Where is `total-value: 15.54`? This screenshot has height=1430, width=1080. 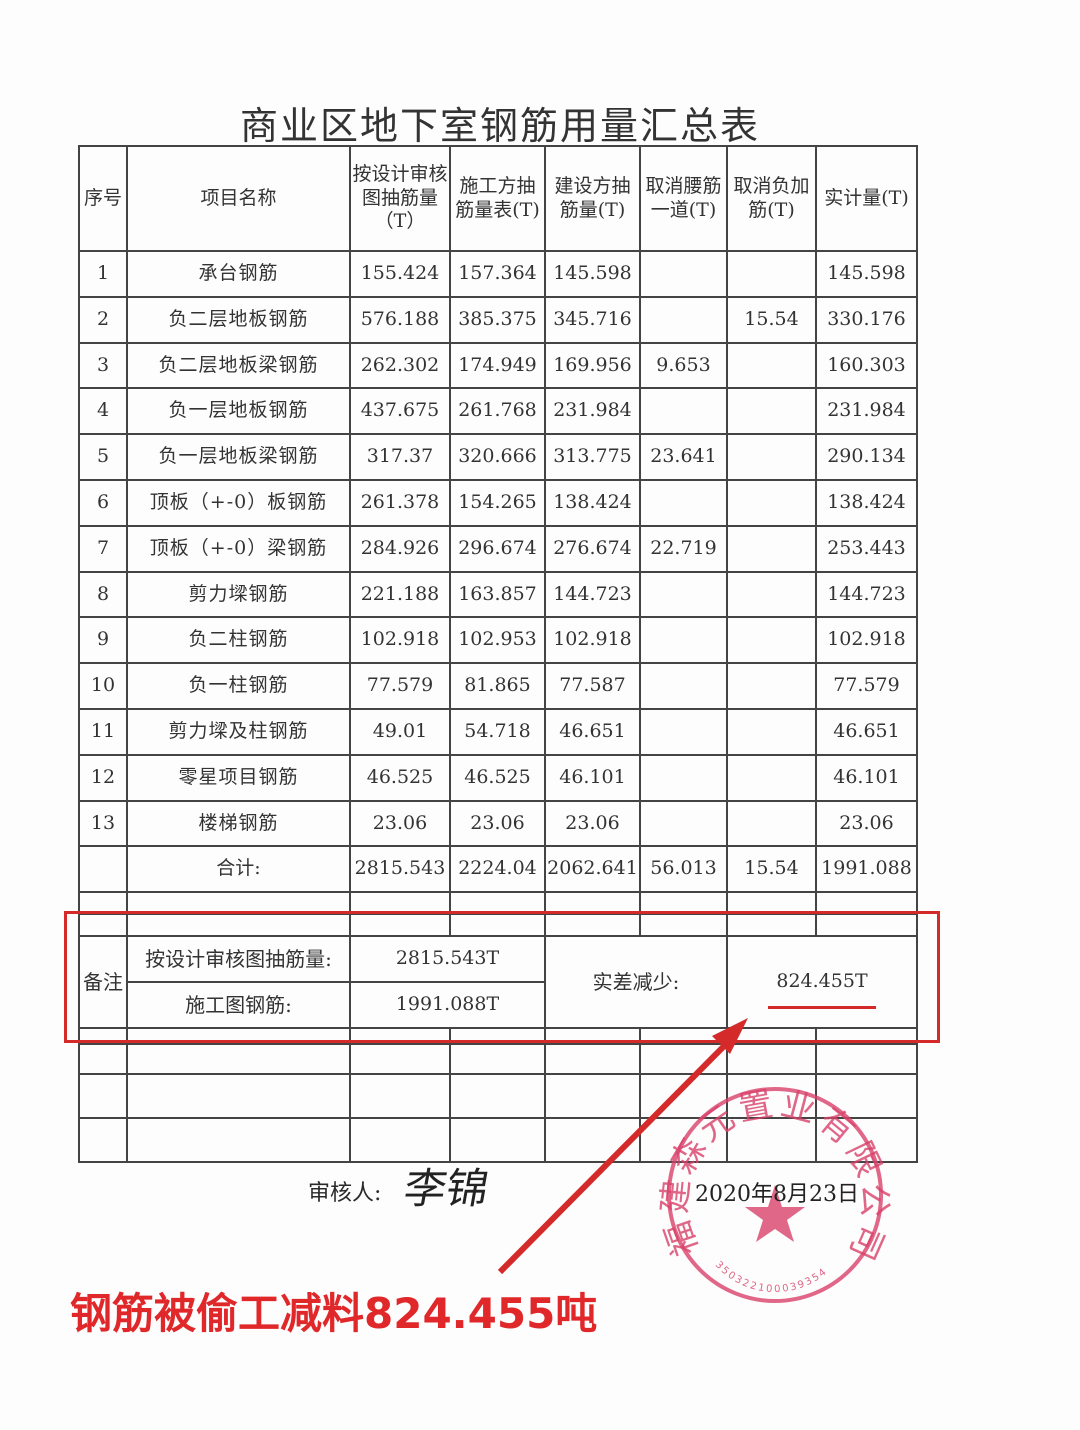
total-value: 15.54 is located at coordinates (771, 869).